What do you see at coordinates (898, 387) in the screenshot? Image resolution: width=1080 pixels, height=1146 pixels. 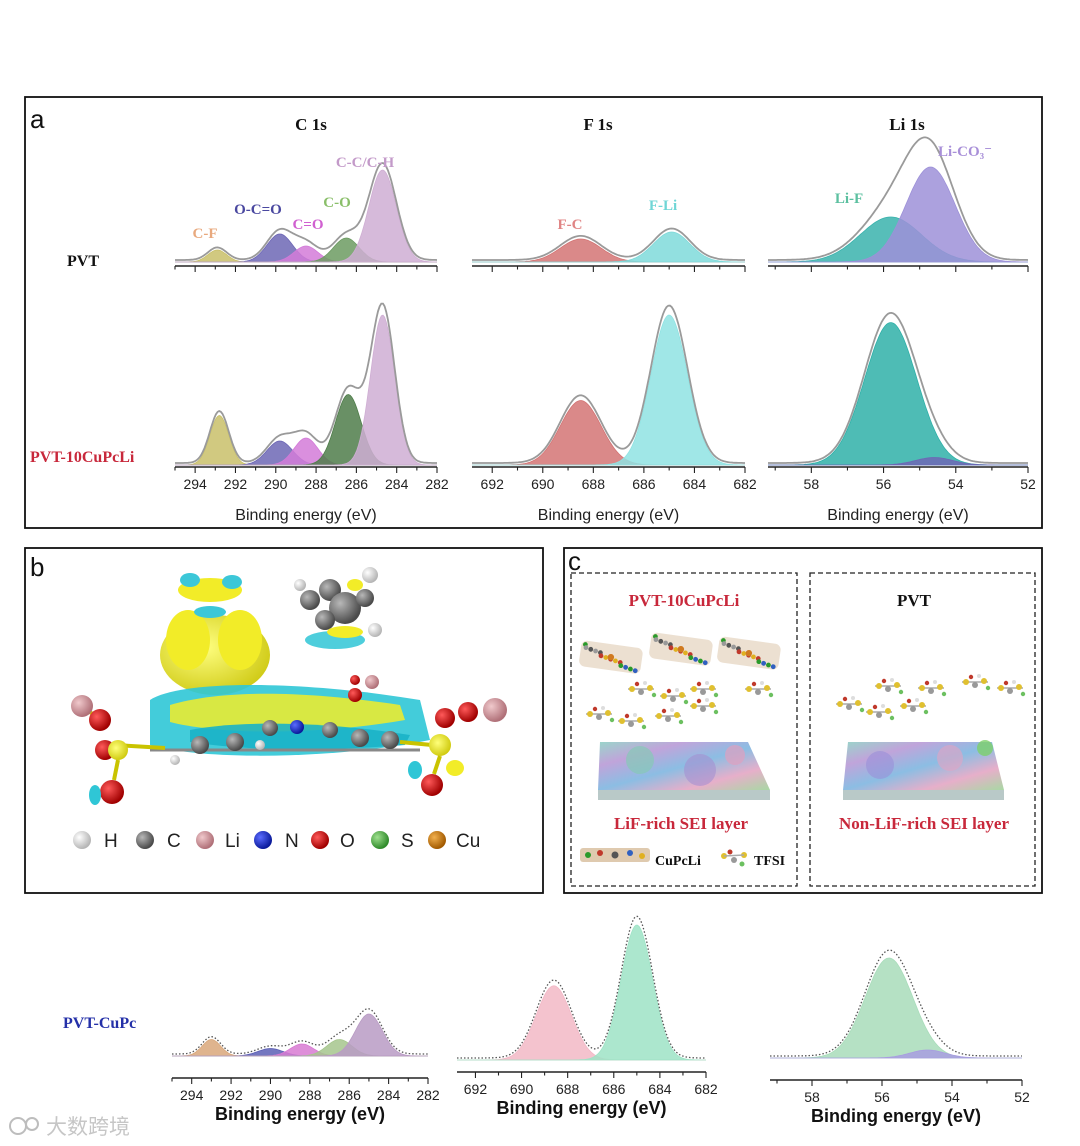 I see `a-li1s-cupcli-envelope` at bounding box center [898, 387].